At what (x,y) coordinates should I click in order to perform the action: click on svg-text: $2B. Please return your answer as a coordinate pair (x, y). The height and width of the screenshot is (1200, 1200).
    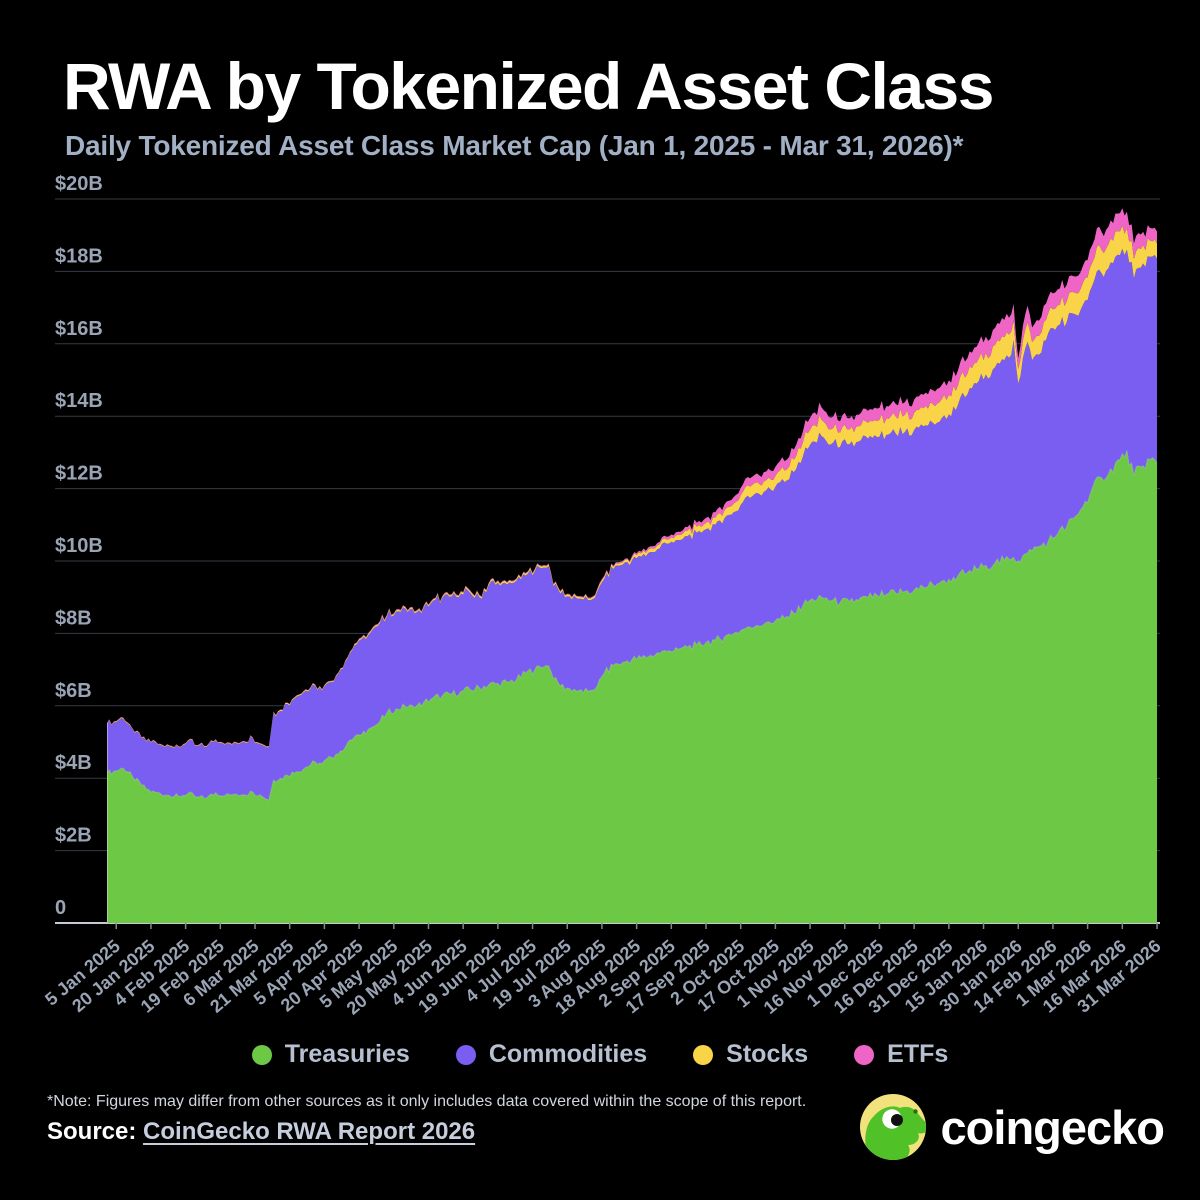
    Looking at the image, I should click on (73, 836).